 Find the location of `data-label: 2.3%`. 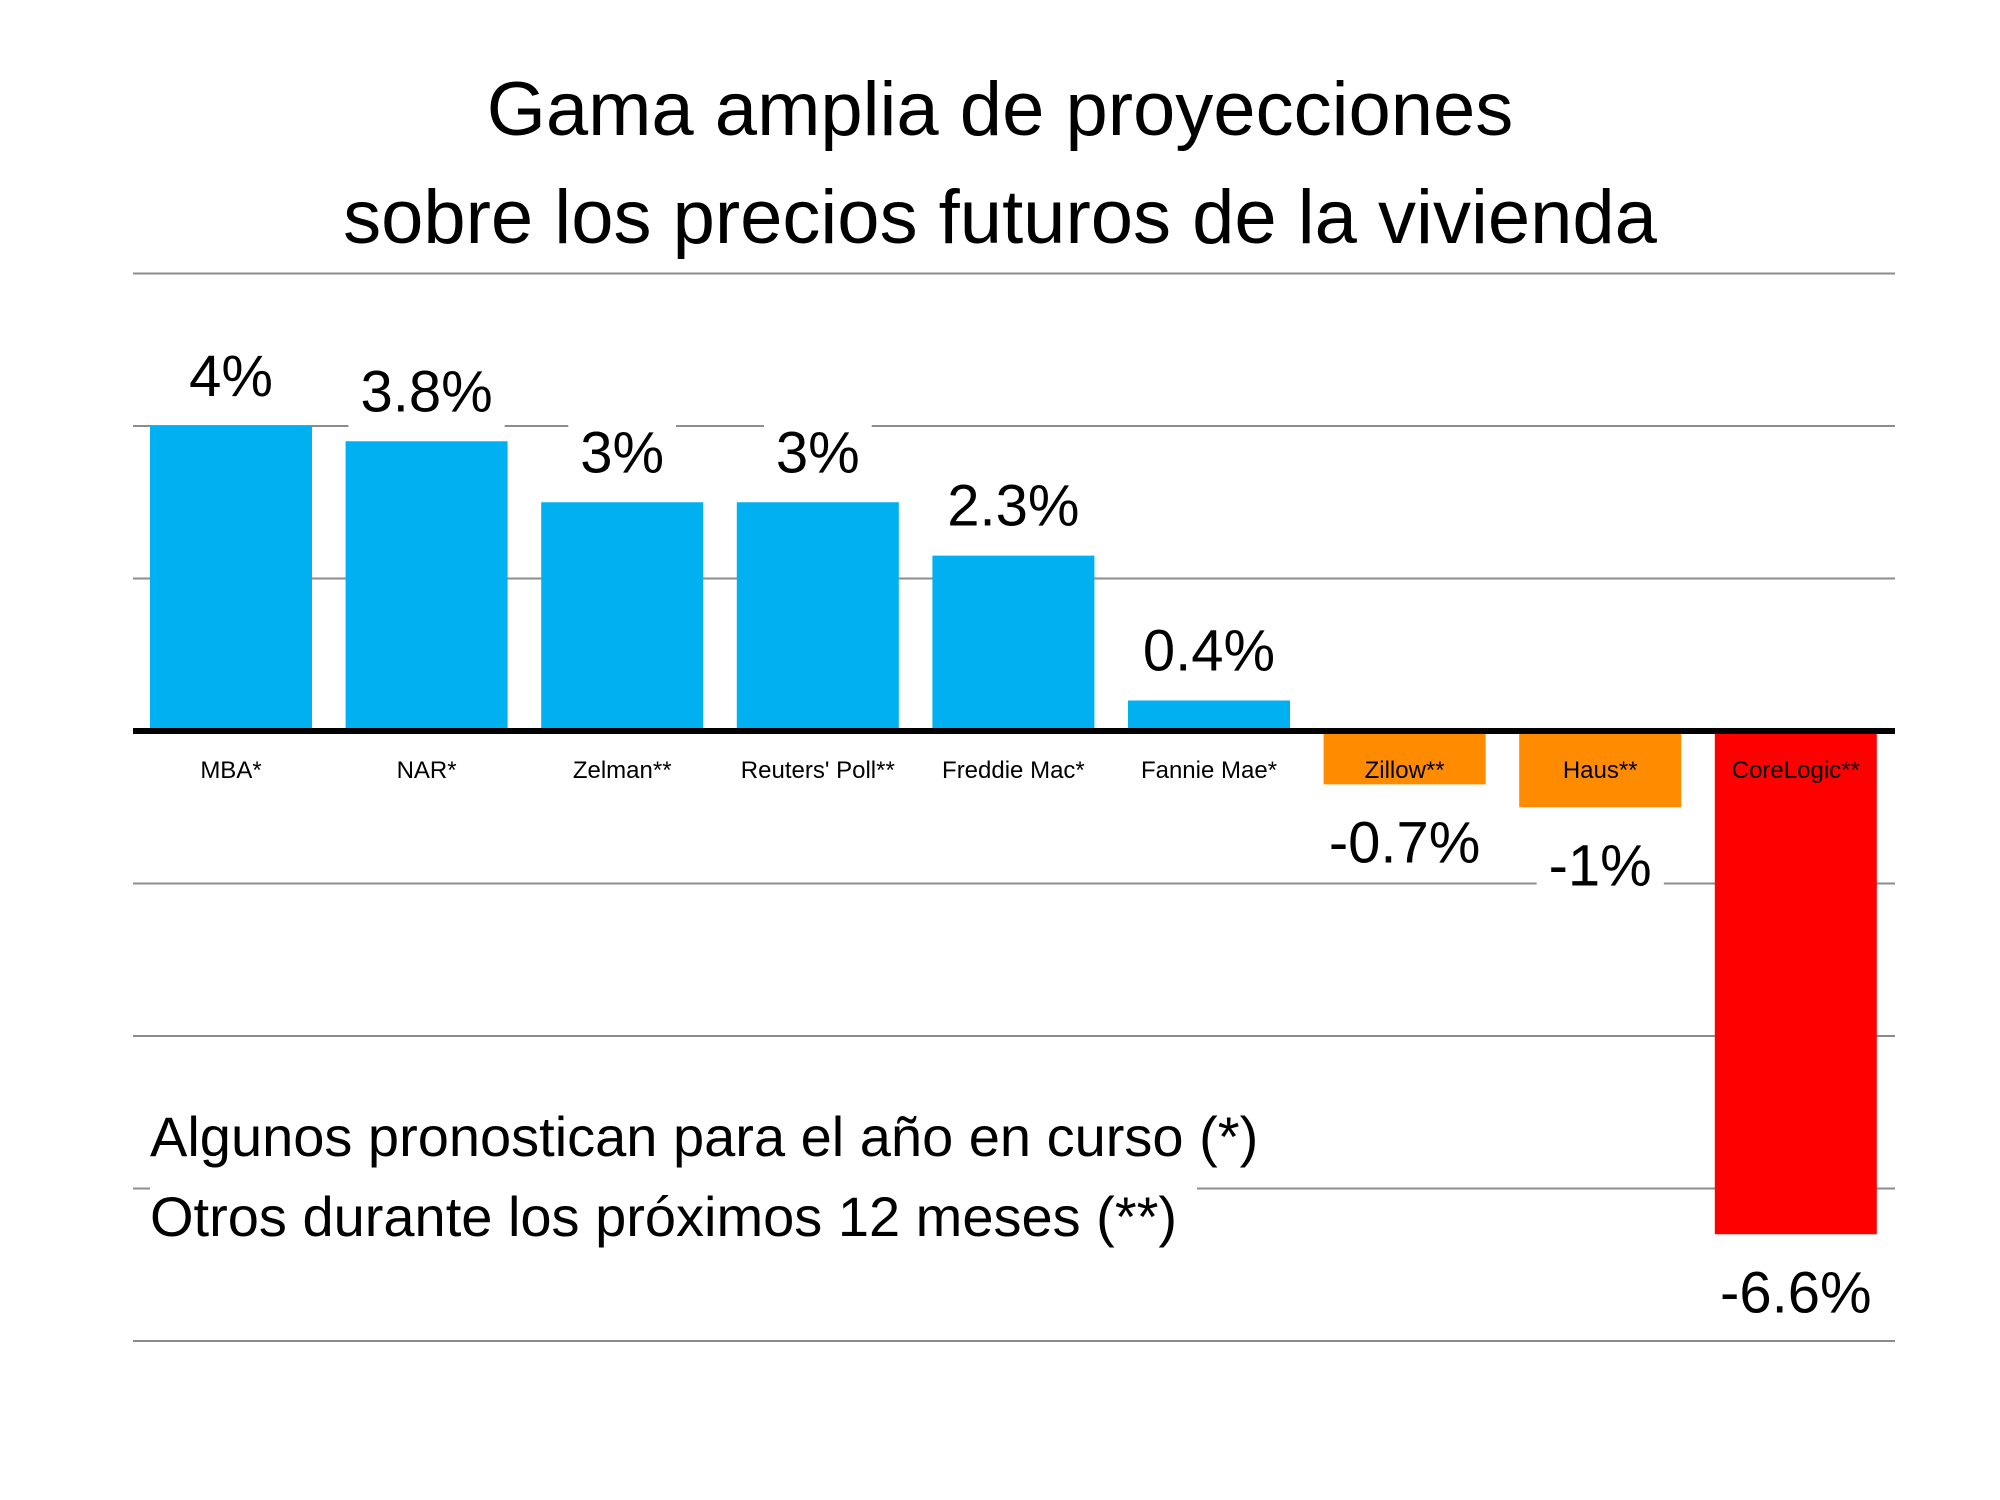

data-label: 2.3% is located at coordinates (1013, 506).